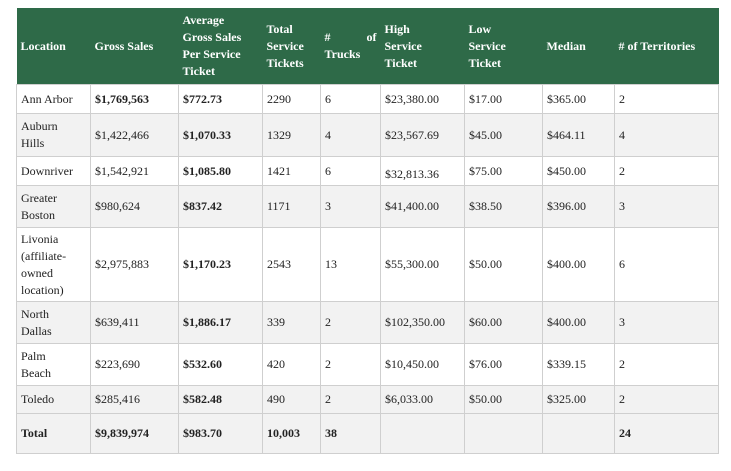  I want to click on header-territories: # of Territories, so click(666, 46).